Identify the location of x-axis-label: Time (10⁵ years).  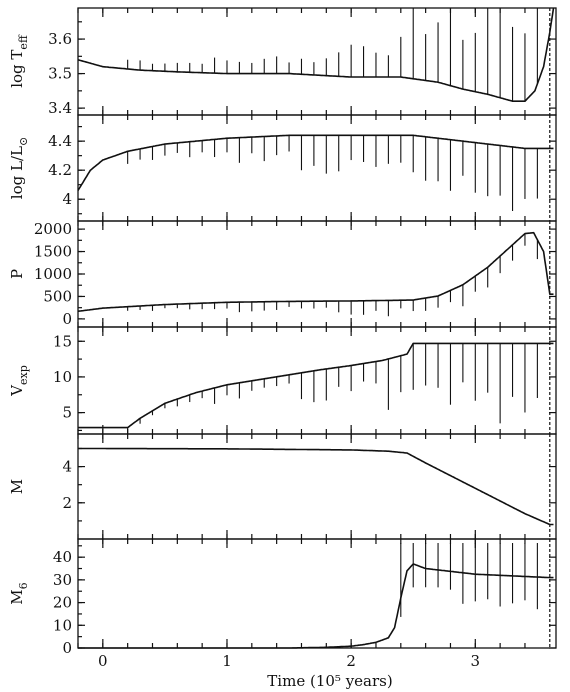
(329, 681).